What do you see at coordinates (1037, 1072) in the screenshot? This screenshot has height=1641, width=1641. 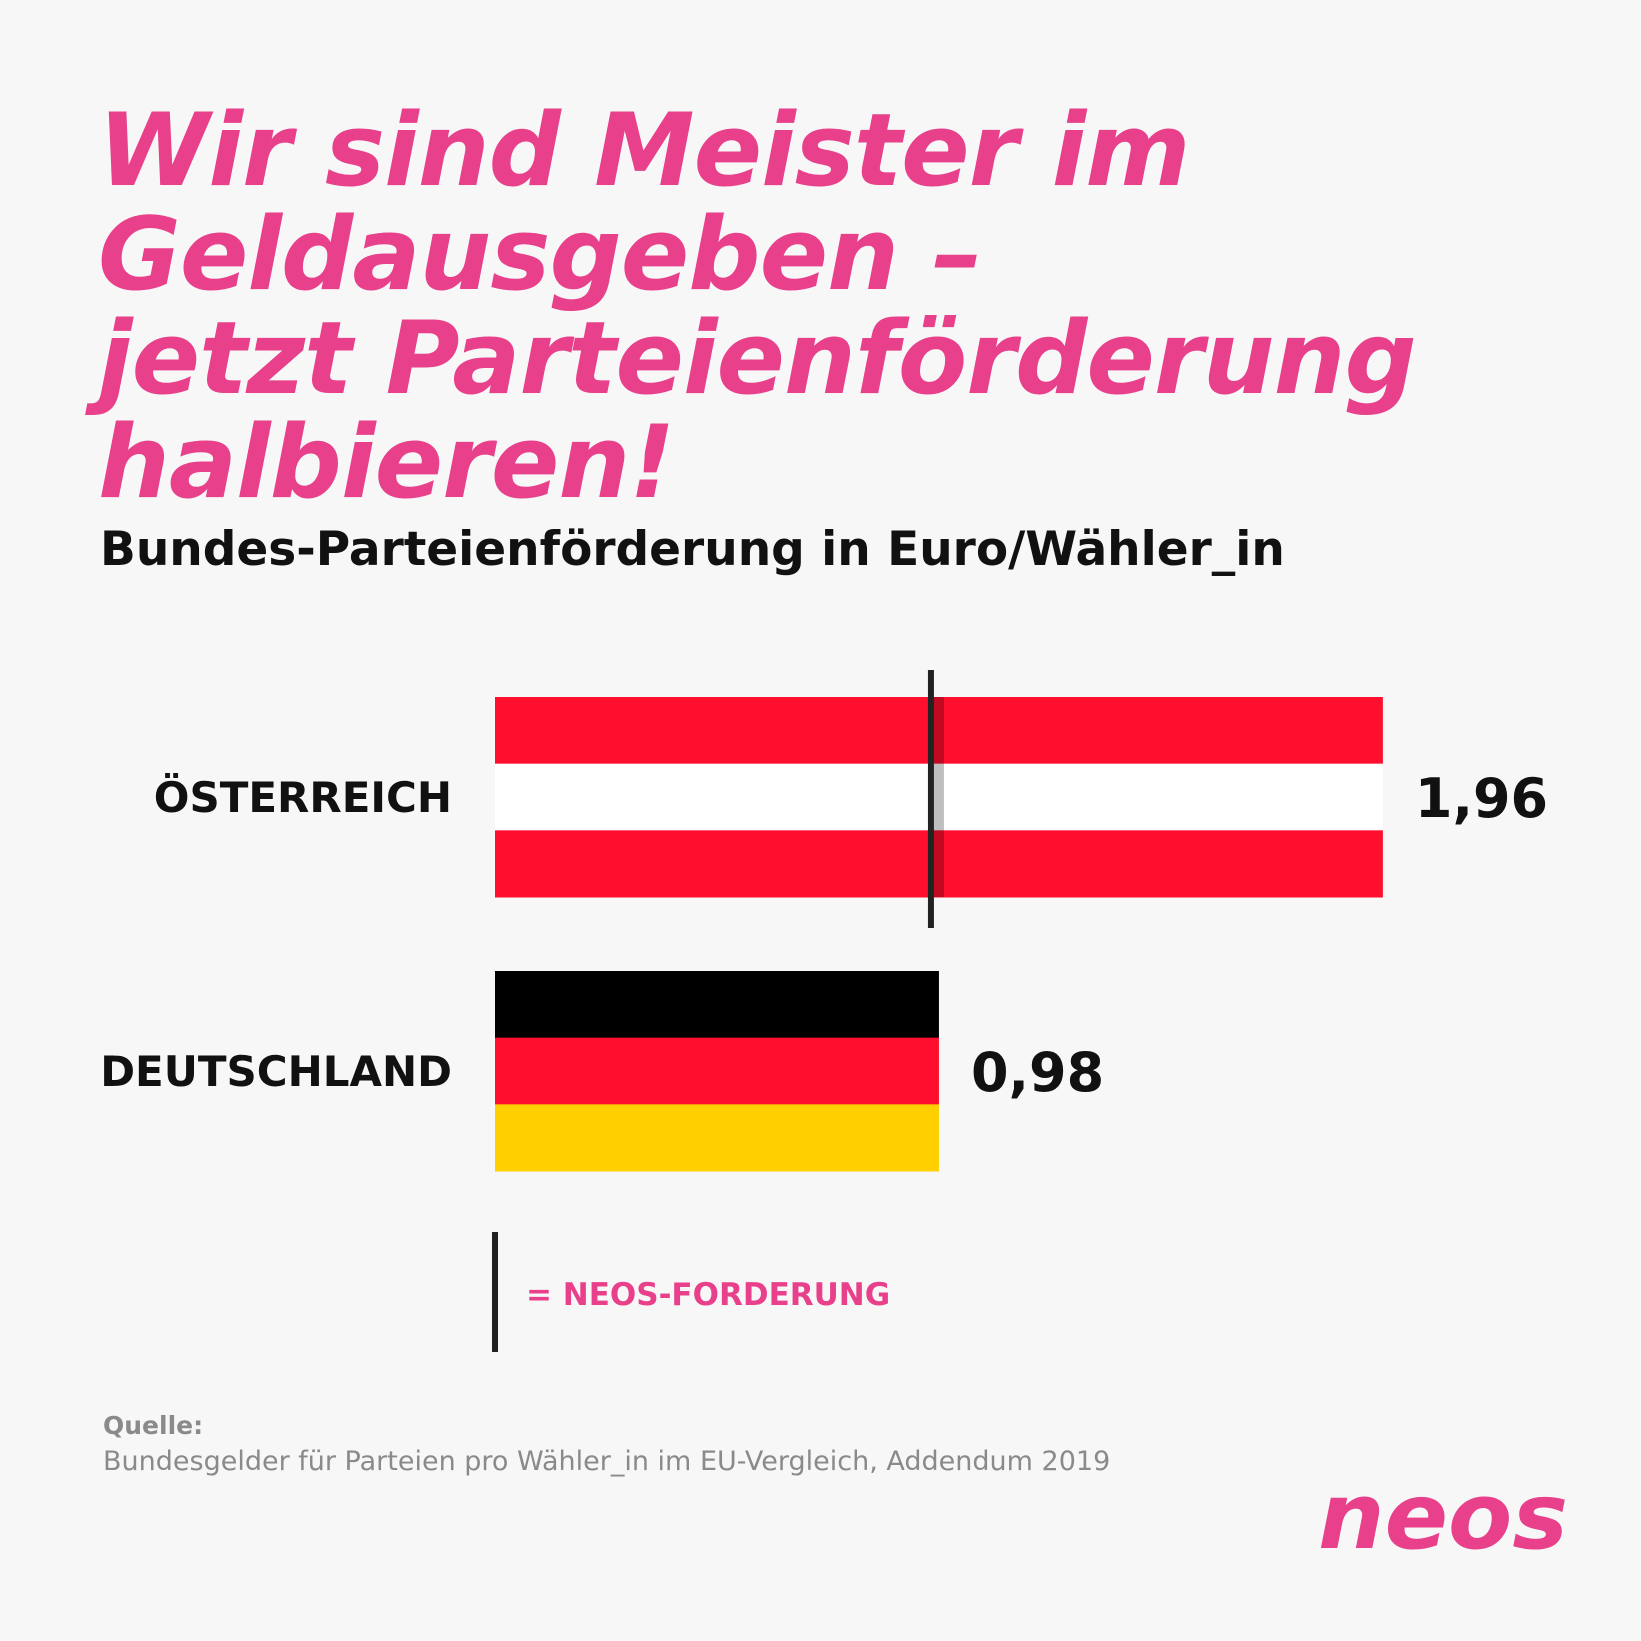 I see `value-label: 0,98` at bounding box center [1037, 1072].